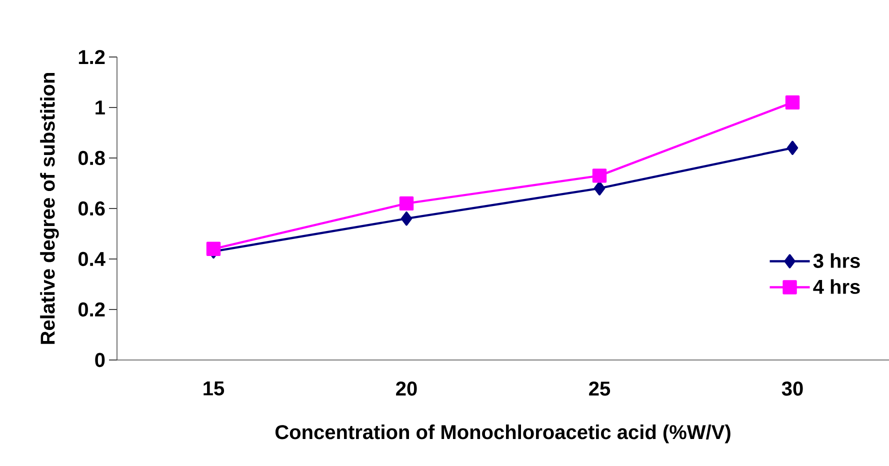  Describe the element at coordinates (836, 286) in the screenshot. I see `legend-label: 4 hrs` at that location.